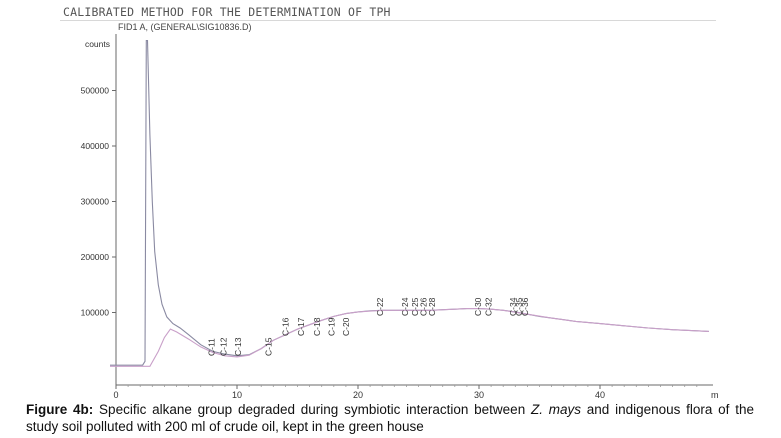  I want to click on peak-label: C-18, so click(317, 326).